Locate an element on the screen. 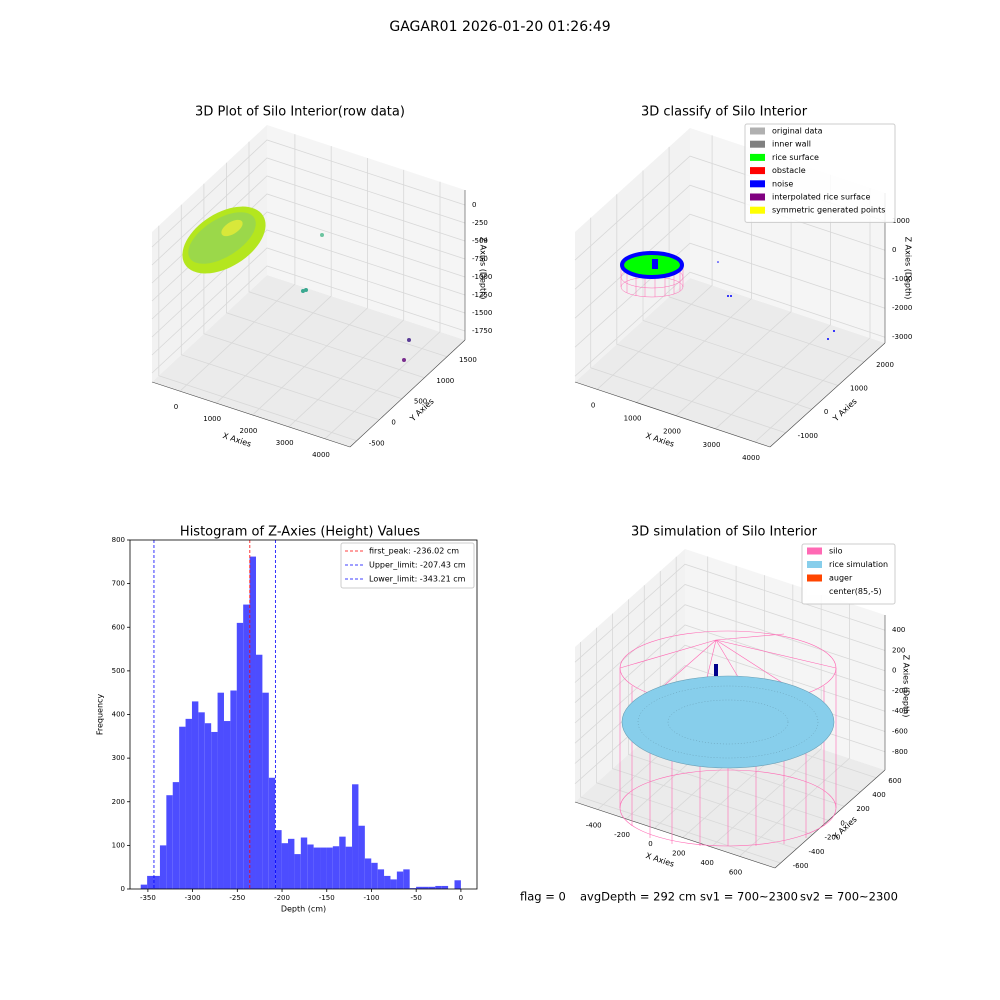 The height and width of the screenshot is (1000, 1000). x-tick-label: -50 is located at coordinates (415, 898).